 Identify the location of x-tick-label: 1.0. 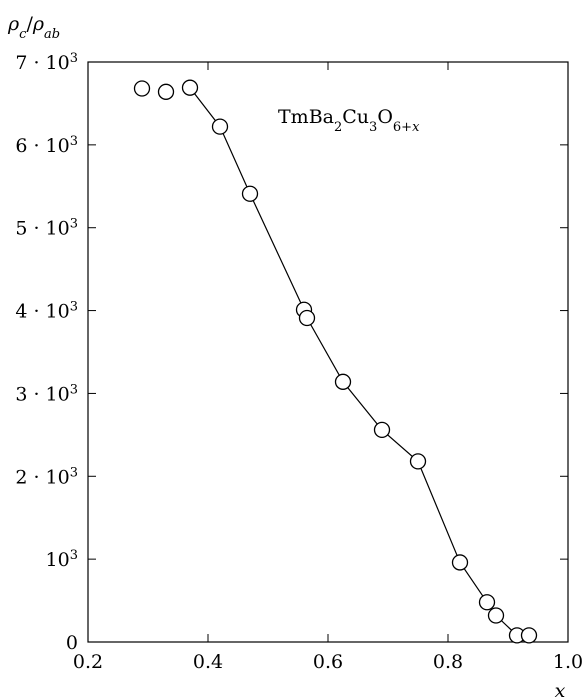
(568, 662).